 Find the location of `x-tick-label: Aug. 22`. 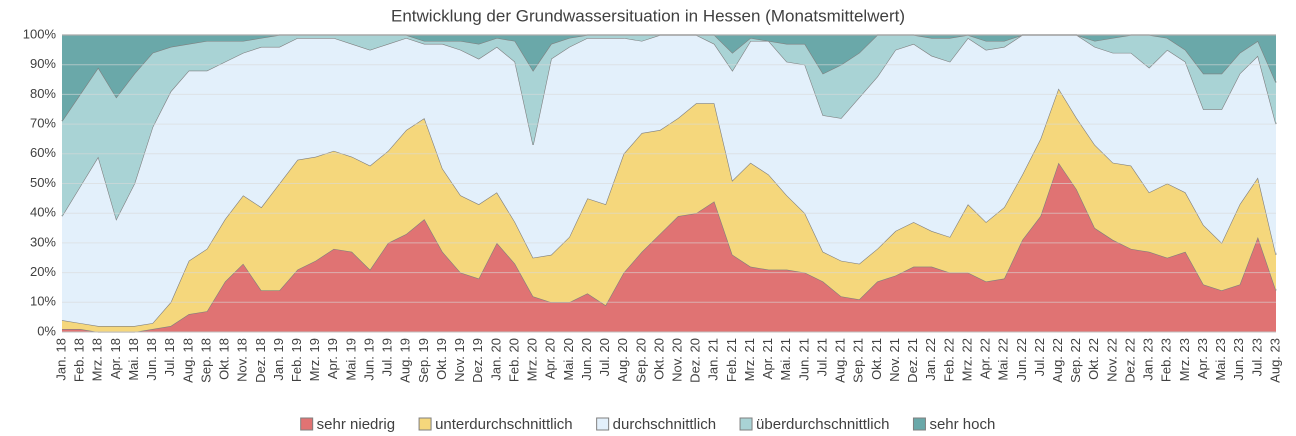

x-tick-label: Aug. 22 is located at coordinates (1057, 360).